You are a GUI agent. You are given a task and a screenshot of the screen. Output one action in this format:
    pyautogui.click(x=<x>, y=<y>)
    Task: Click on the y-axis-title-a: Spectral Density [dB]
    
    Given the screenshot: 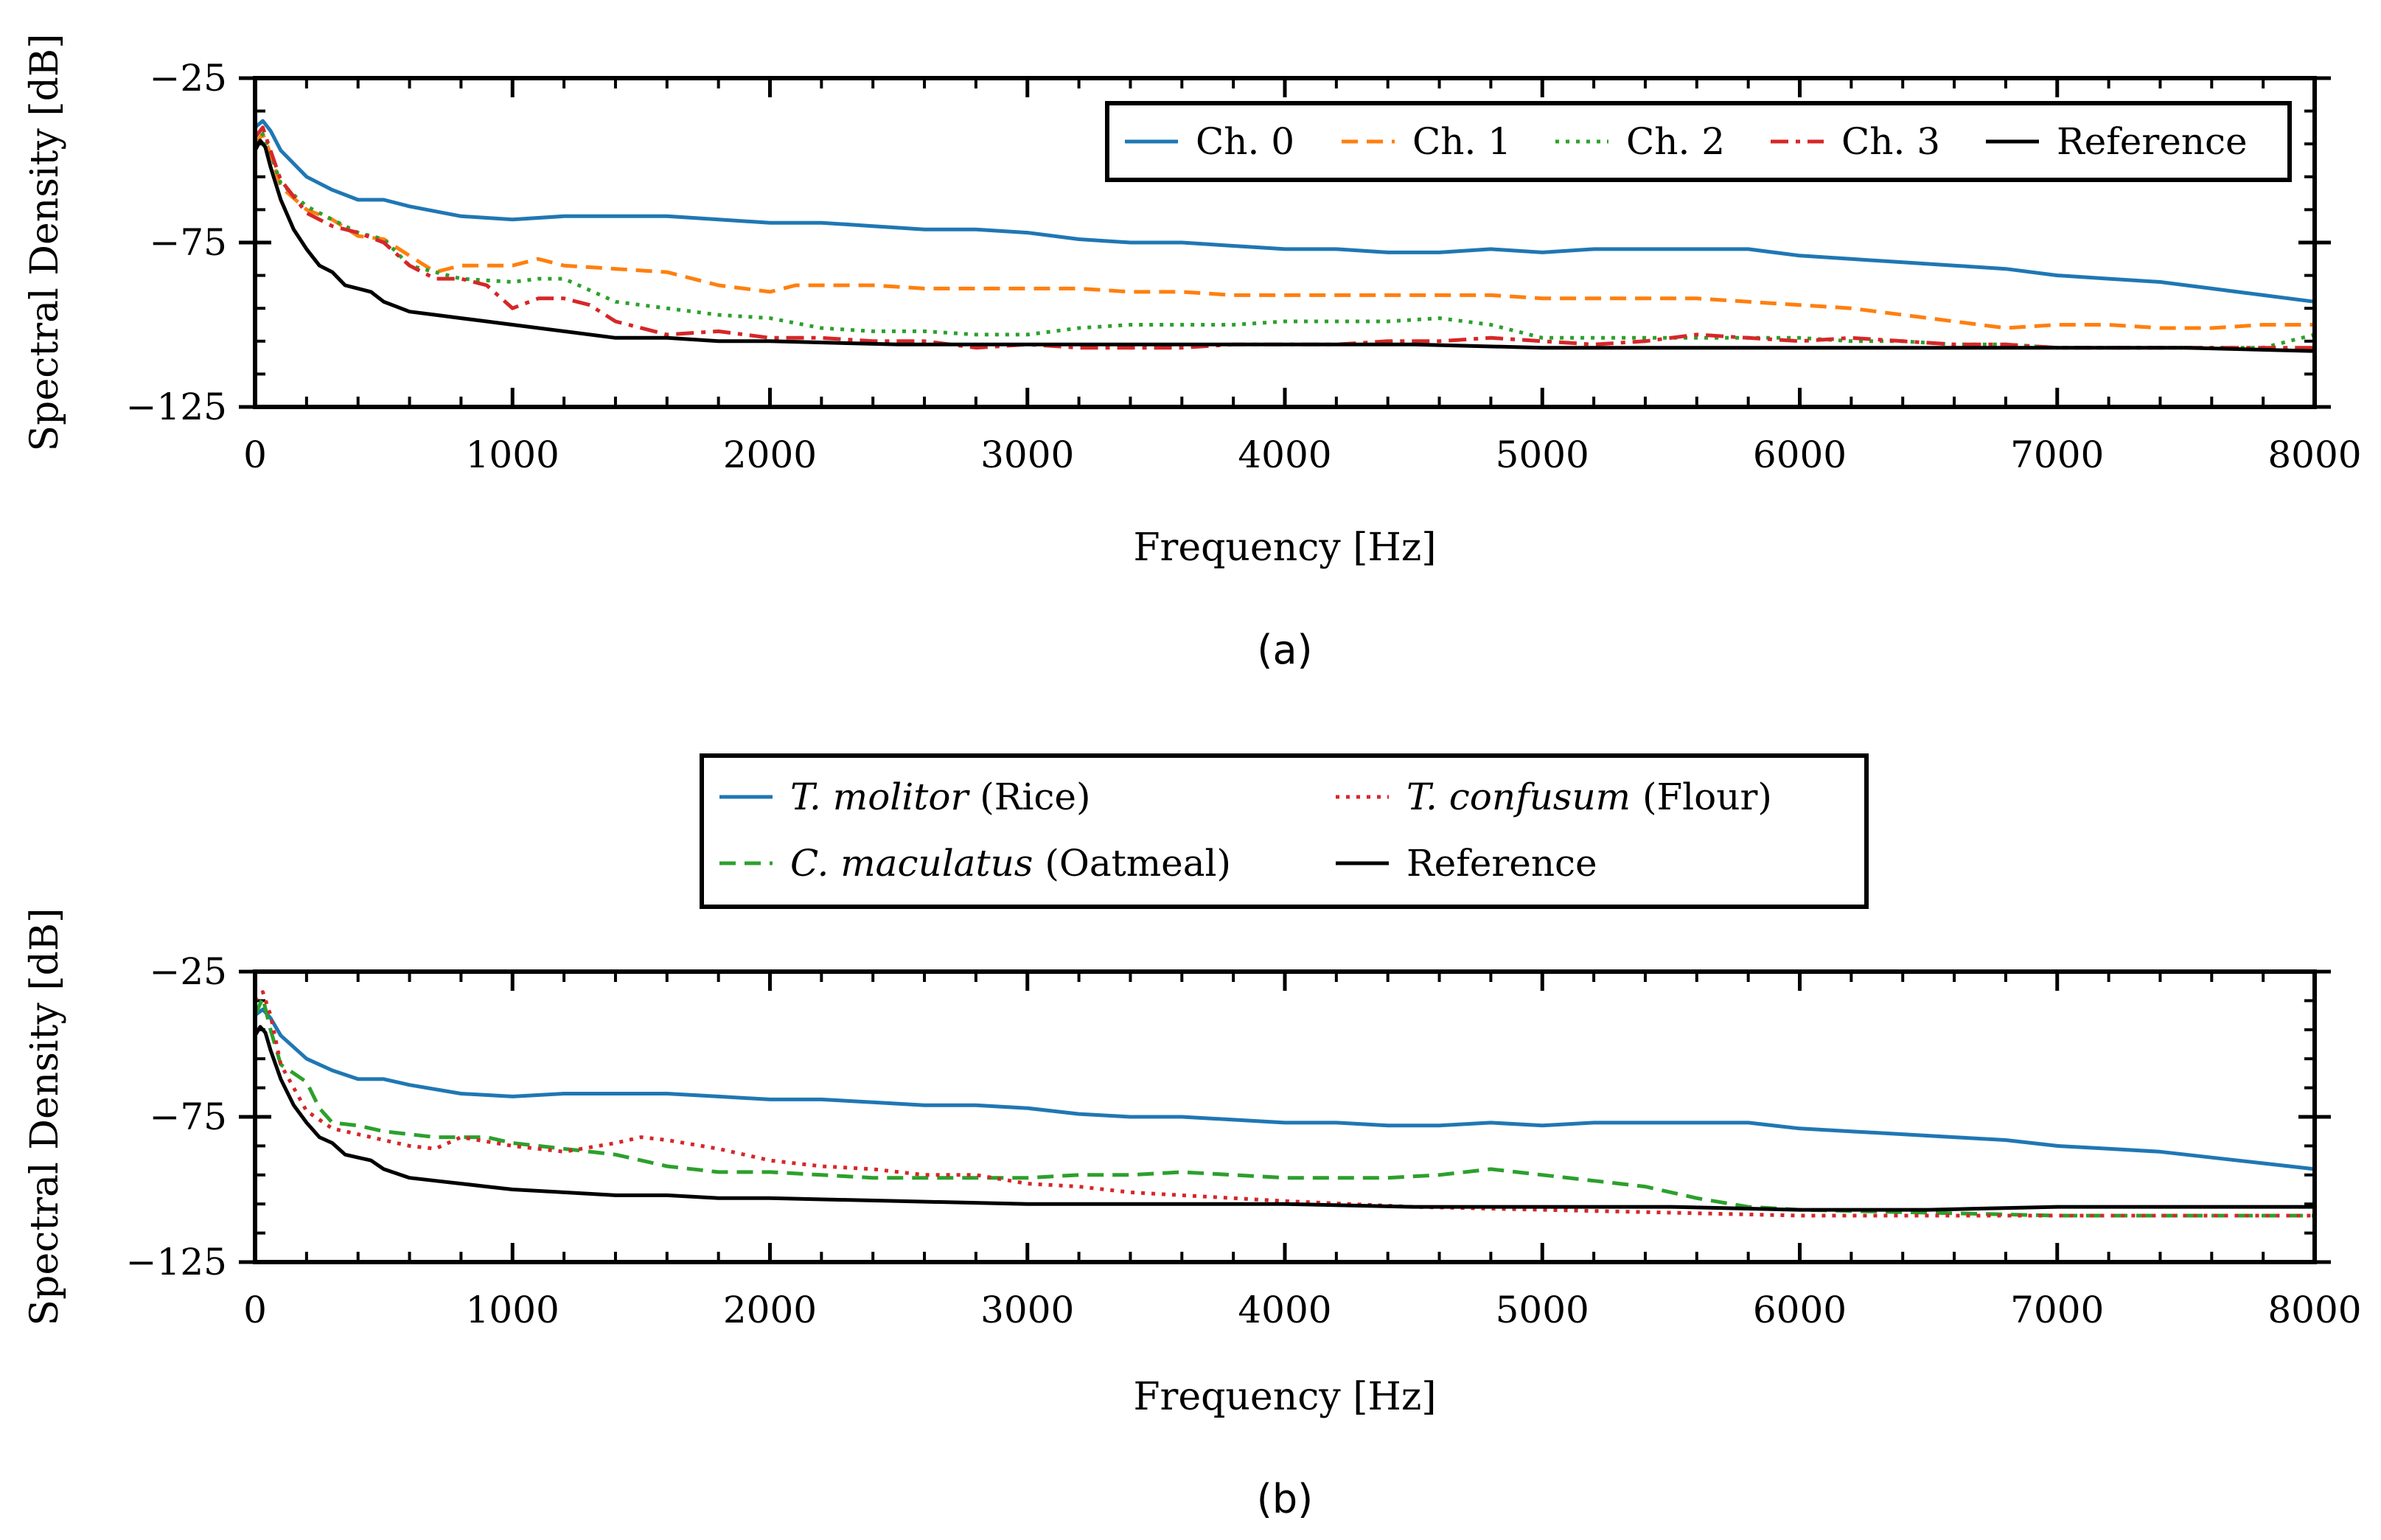 What is the action you would take?
    pyautogui.click(x=45, y=243)
    